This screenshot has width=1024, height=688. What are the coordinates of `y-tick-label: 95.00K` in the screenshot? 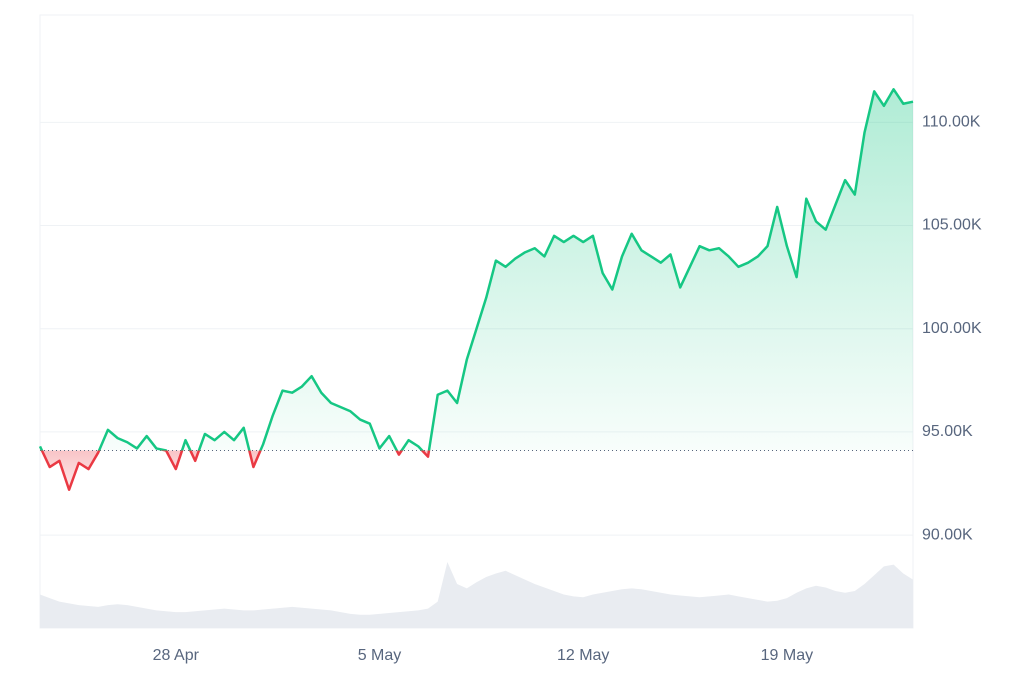 It's located at (947, 431).